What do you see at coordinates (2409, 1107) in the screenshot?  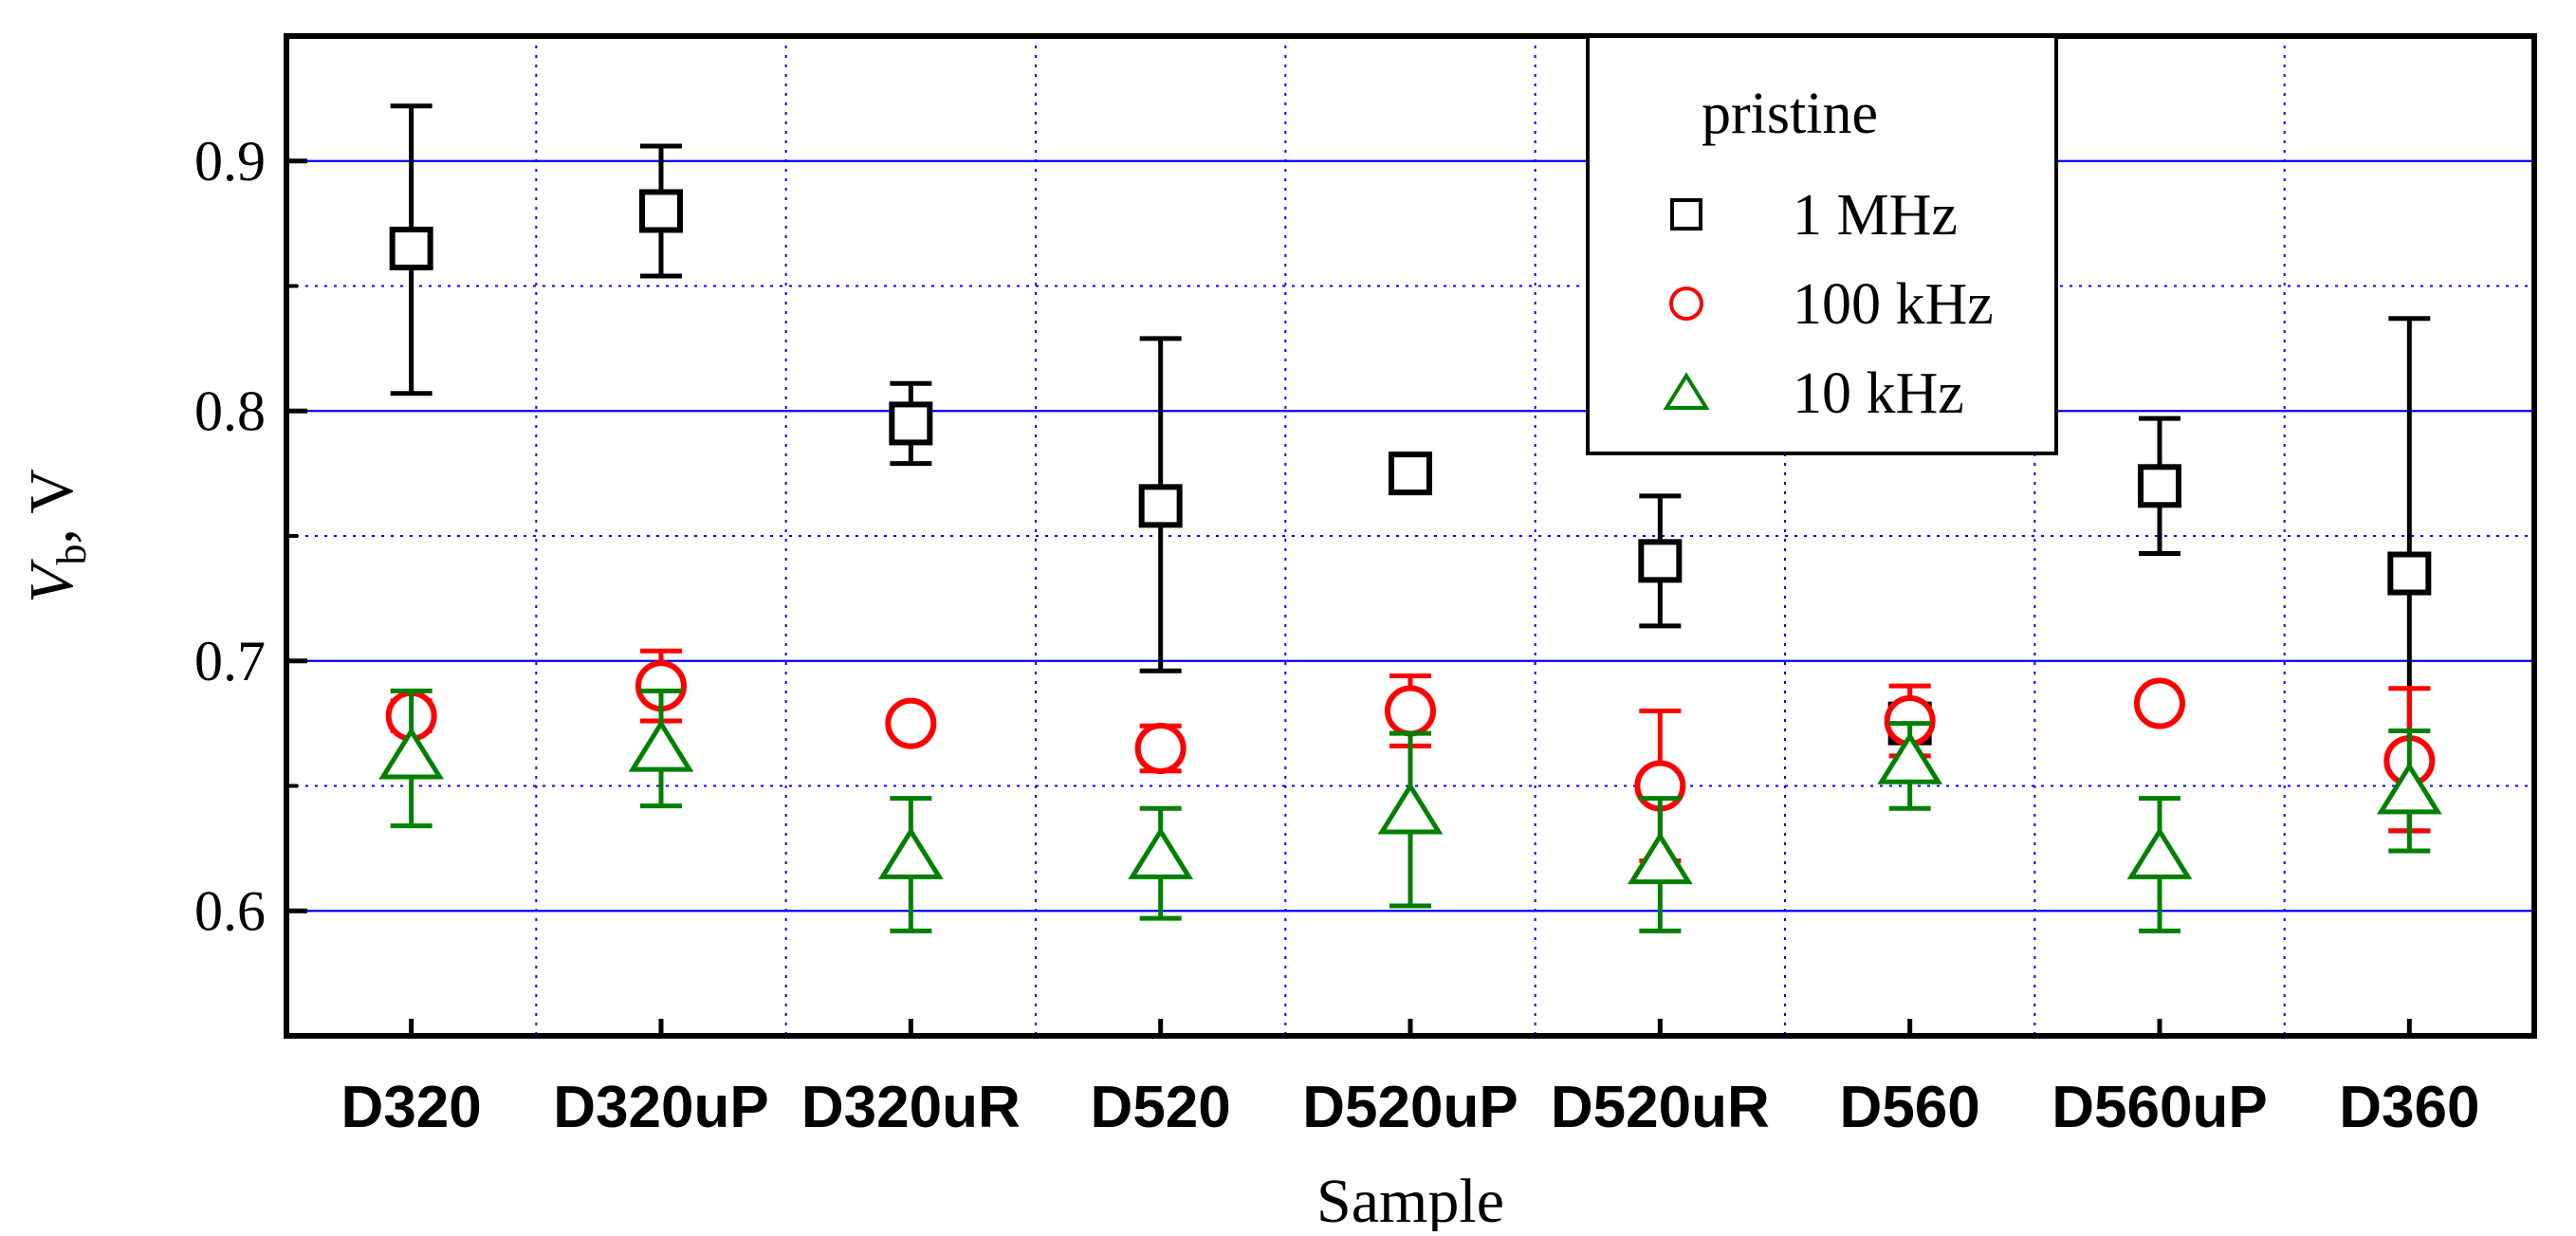 I see `x-tick-label: D360` at bounding box center [2409, 1107].